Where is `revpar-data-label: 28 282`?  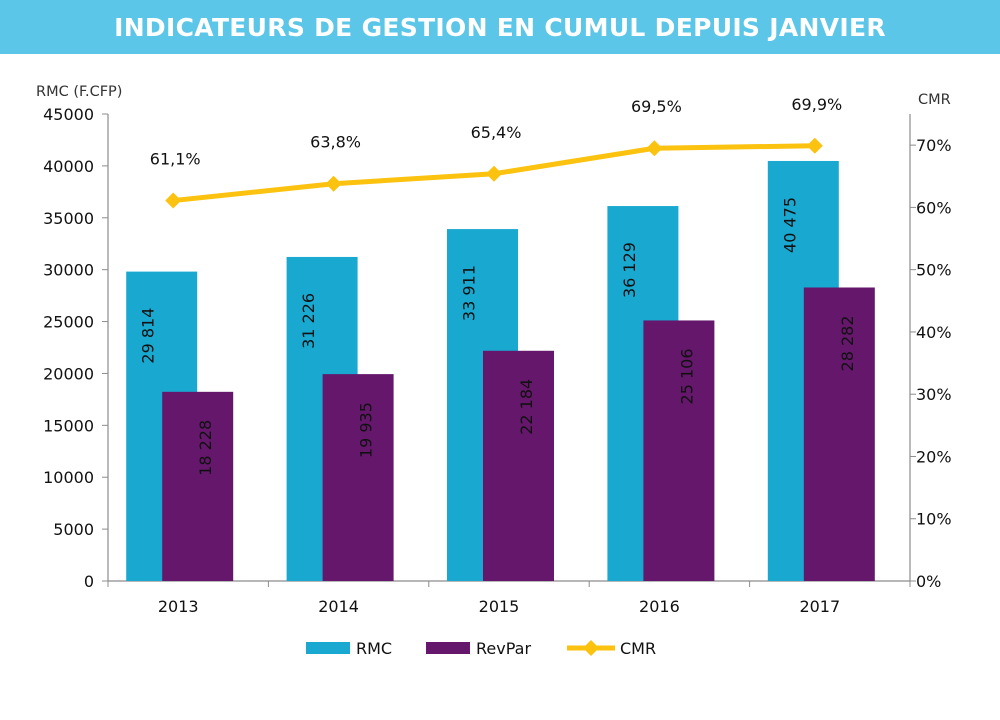
revpar-data-label: 28 282 is located at coordinates (847, 343).